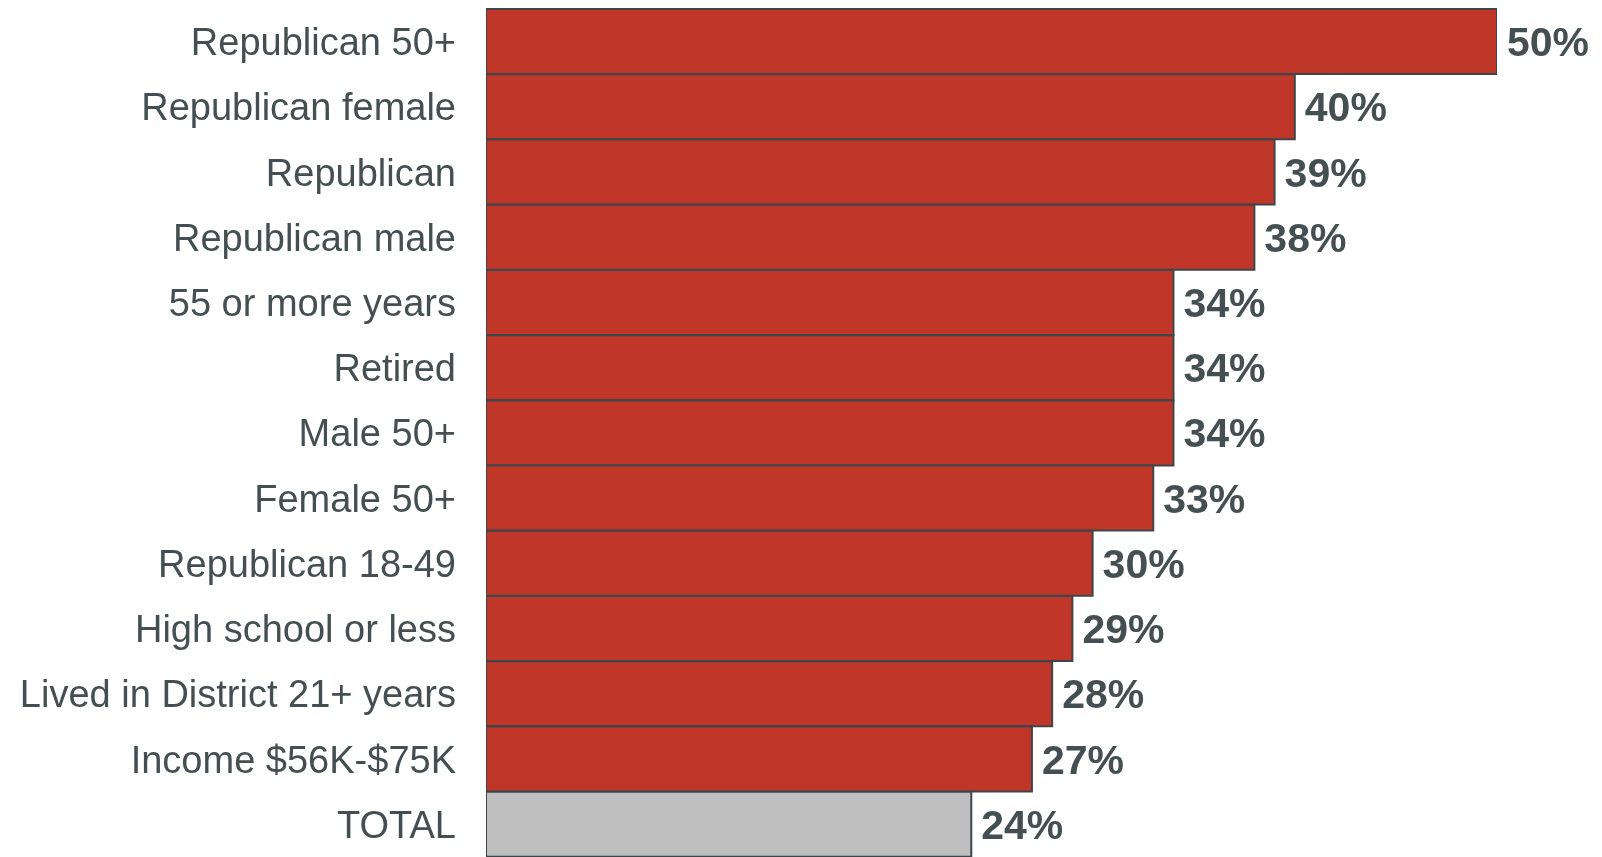 The image size is (1602, 857). What do you see at coordinates (298, 107) in the screenshot?
I see `y-tick-label: Republican female` at bounding box center [298, 107].